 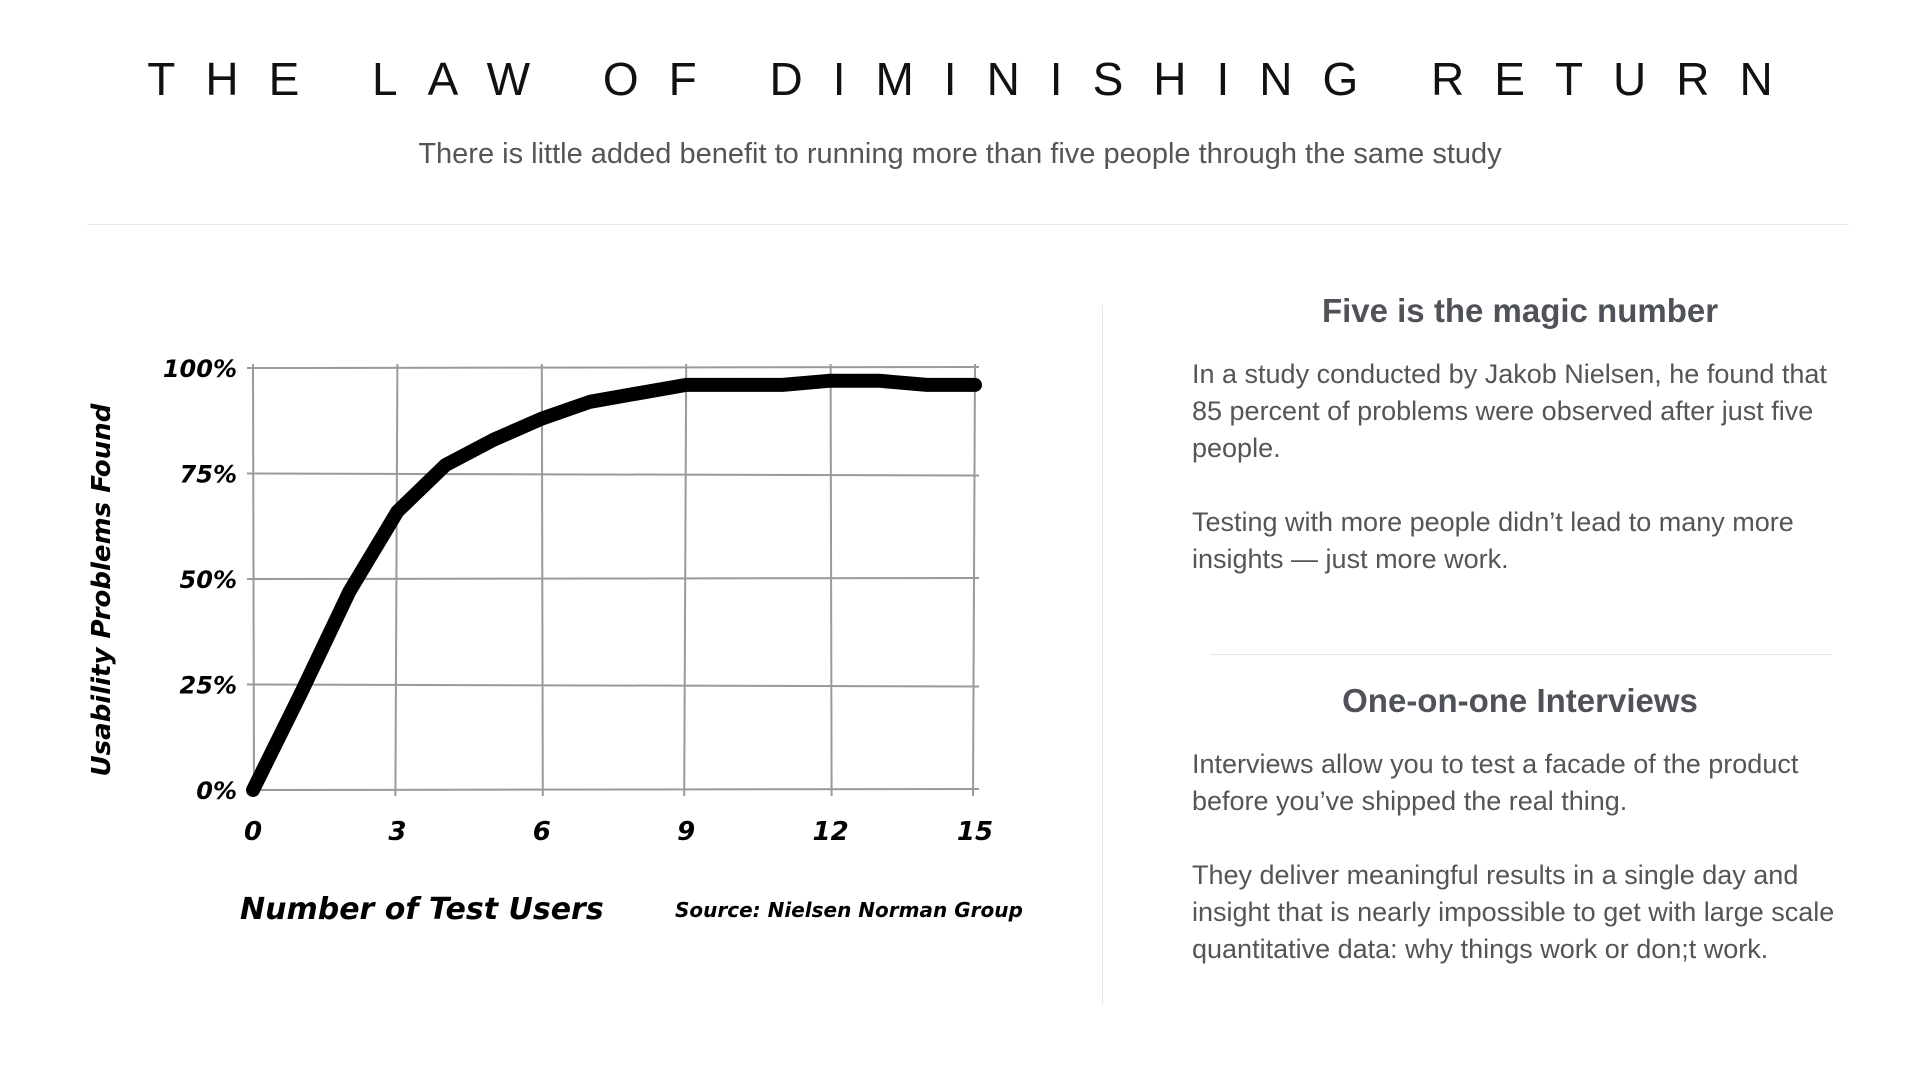 I want to click on section-separator, so click(x=1521, y=654).